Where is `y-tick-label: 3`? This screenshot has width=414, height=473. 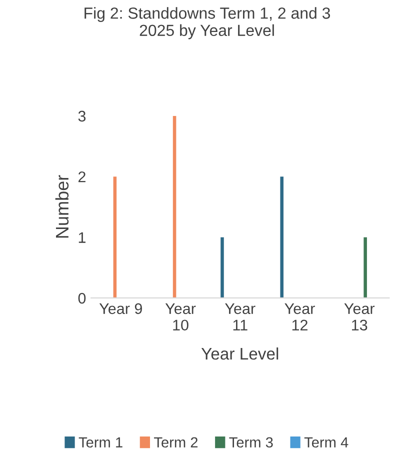 y-tick-label: 3 is located at coordinates (82, 116).